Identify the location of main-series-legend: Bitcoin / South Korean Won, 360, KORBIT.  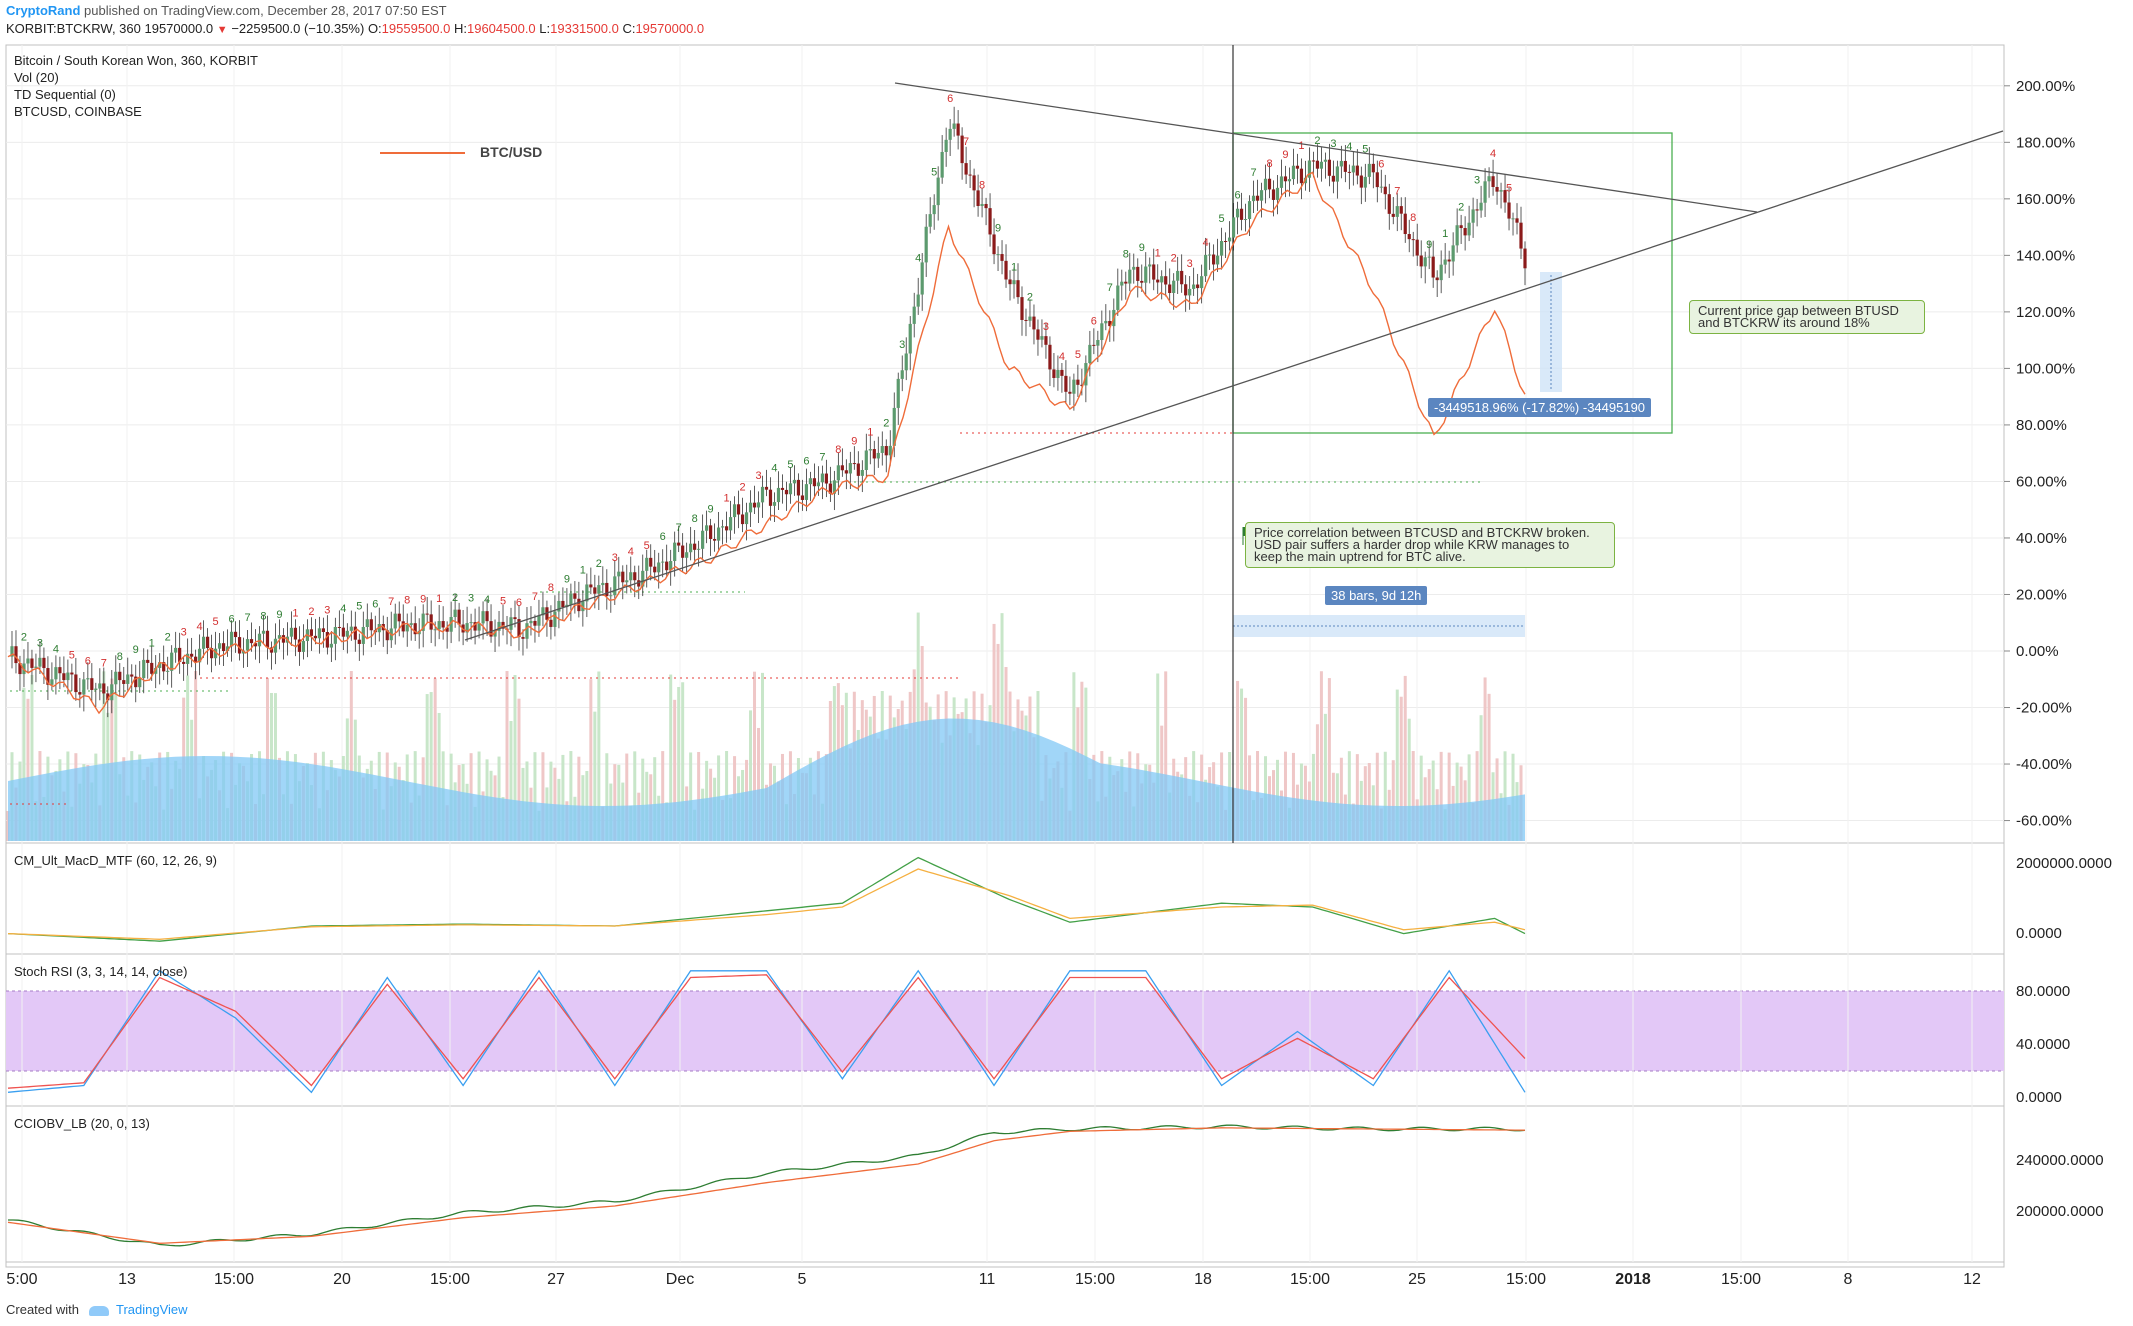
(136, 60).